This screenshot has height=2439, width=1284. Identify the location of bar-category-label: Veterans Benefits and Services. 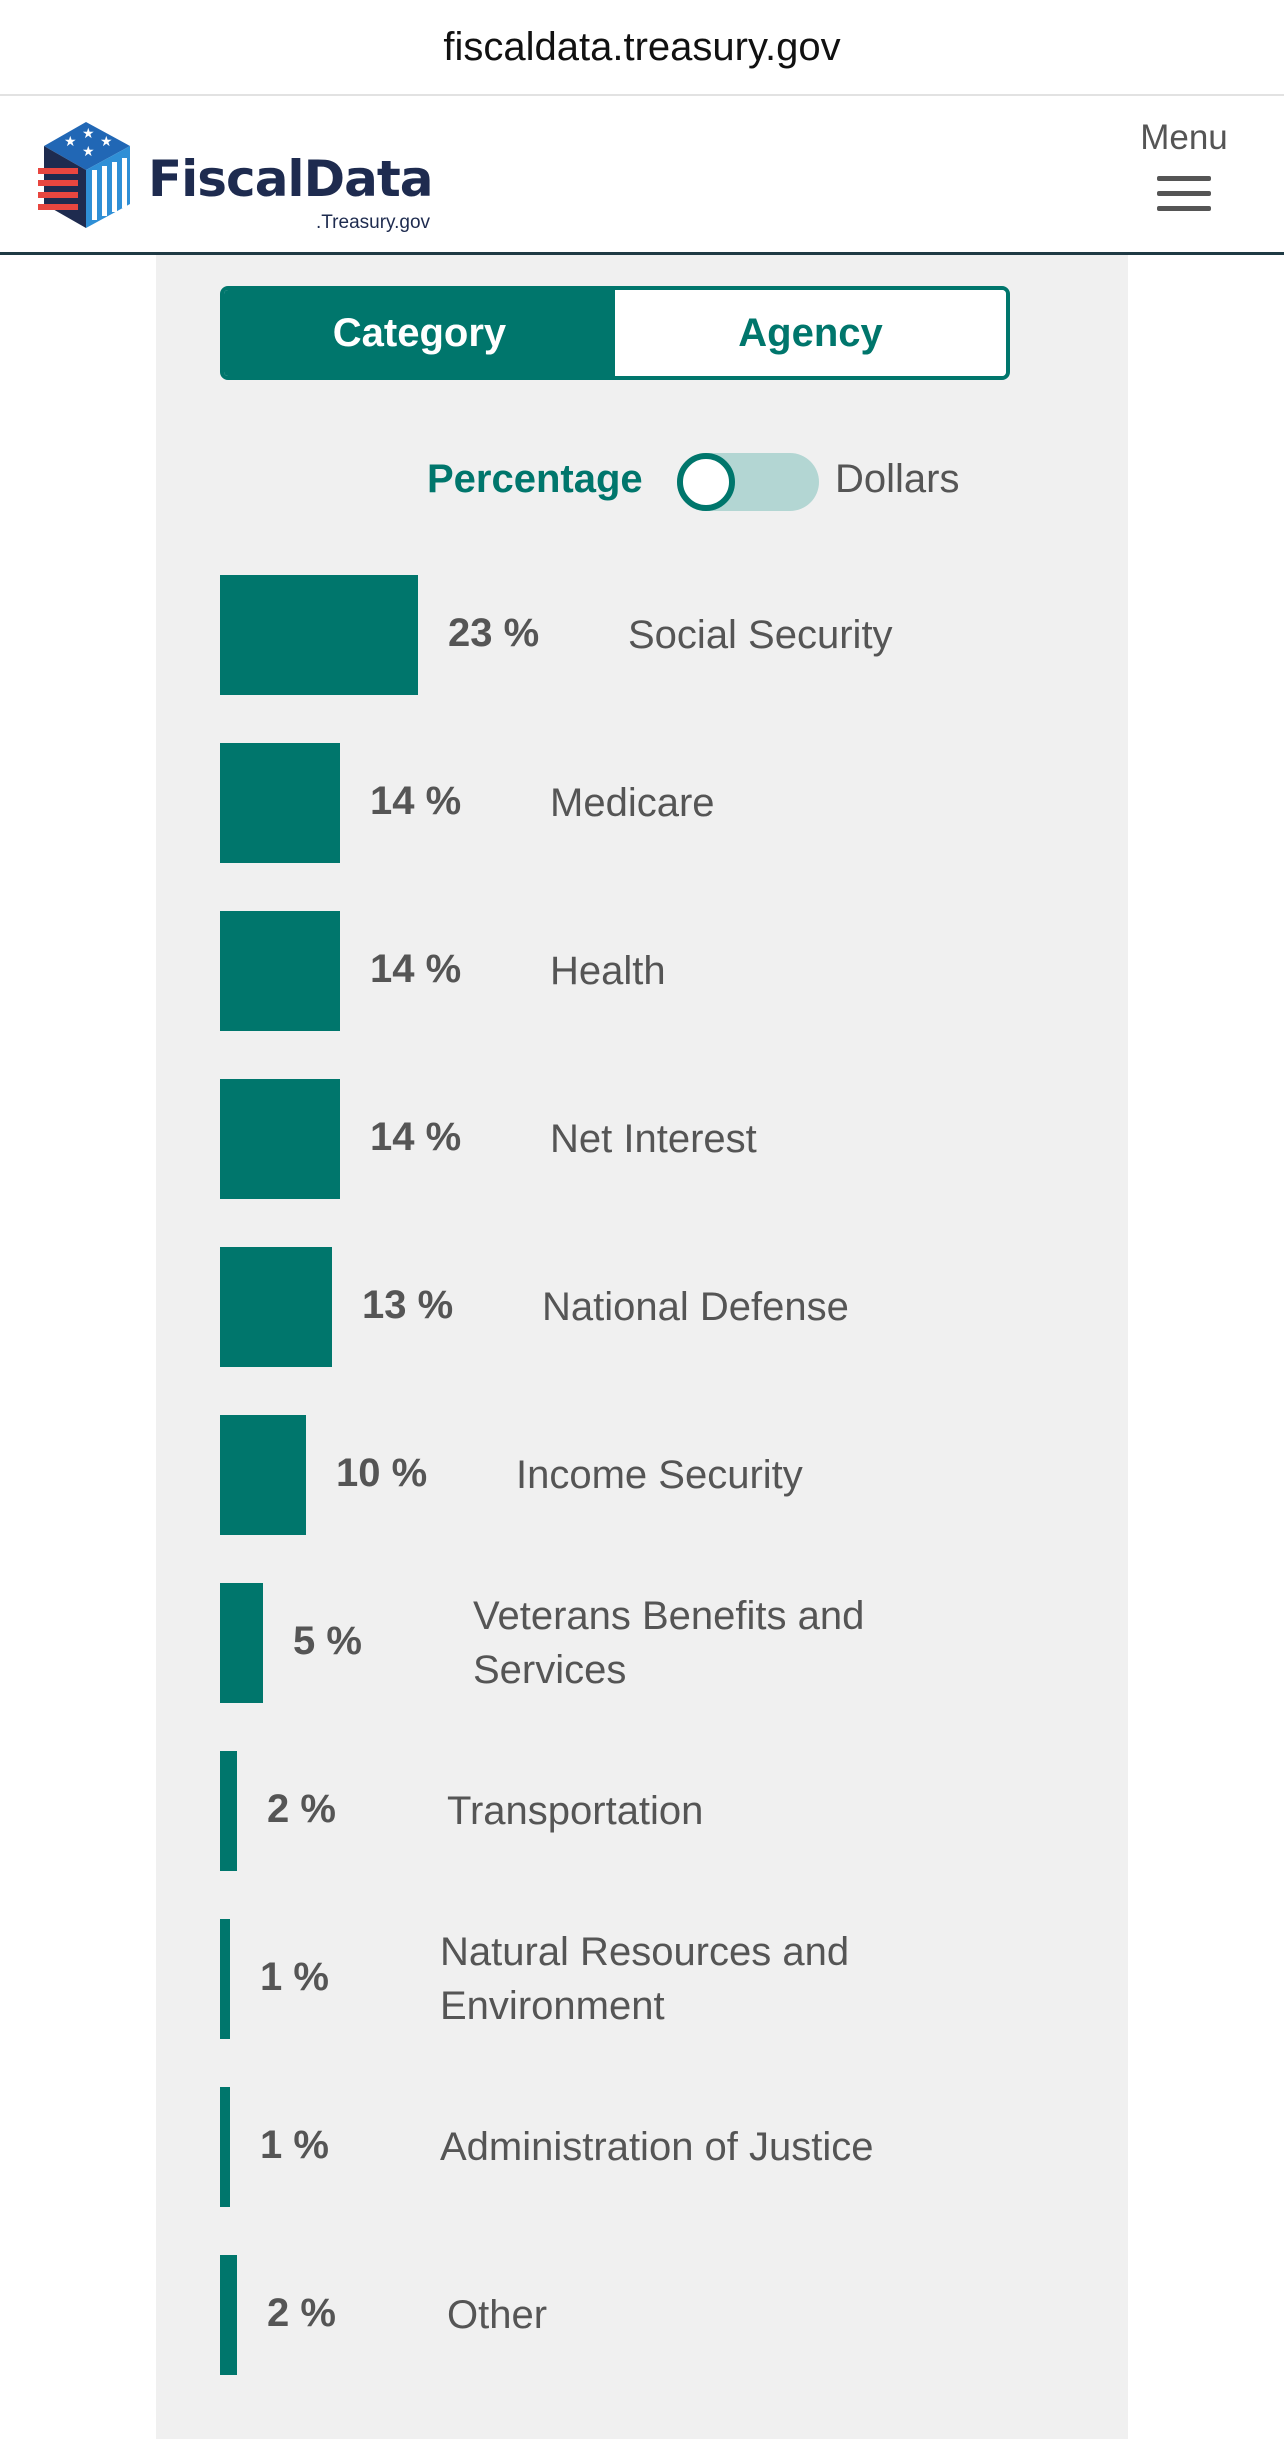
(669, 1643).